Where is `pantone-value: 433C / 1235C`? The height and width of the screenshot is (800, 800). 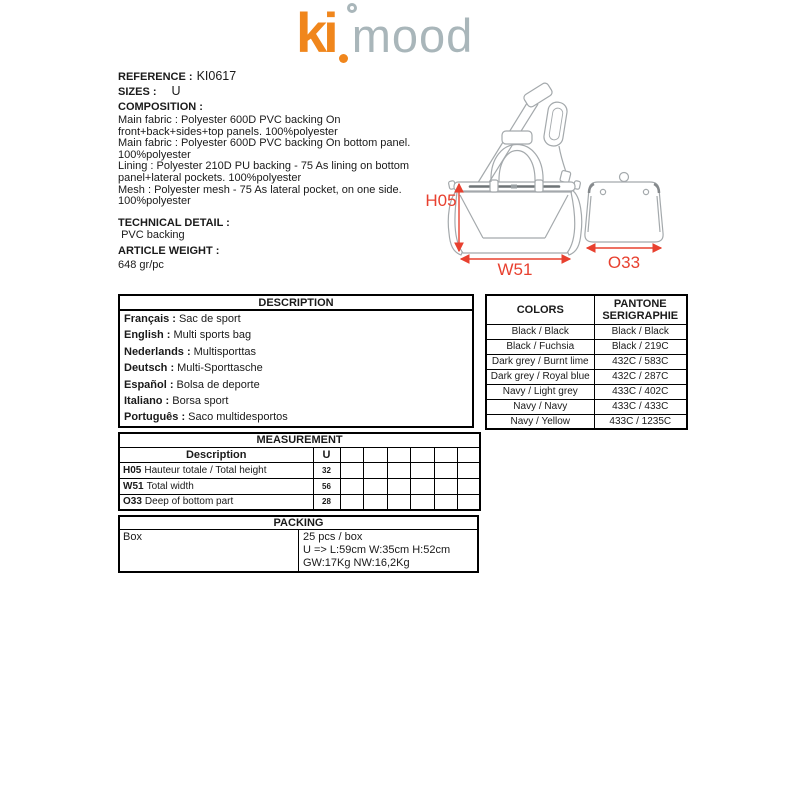
pantone-value: 433C / 1235C is located at coordinates (640, 421).